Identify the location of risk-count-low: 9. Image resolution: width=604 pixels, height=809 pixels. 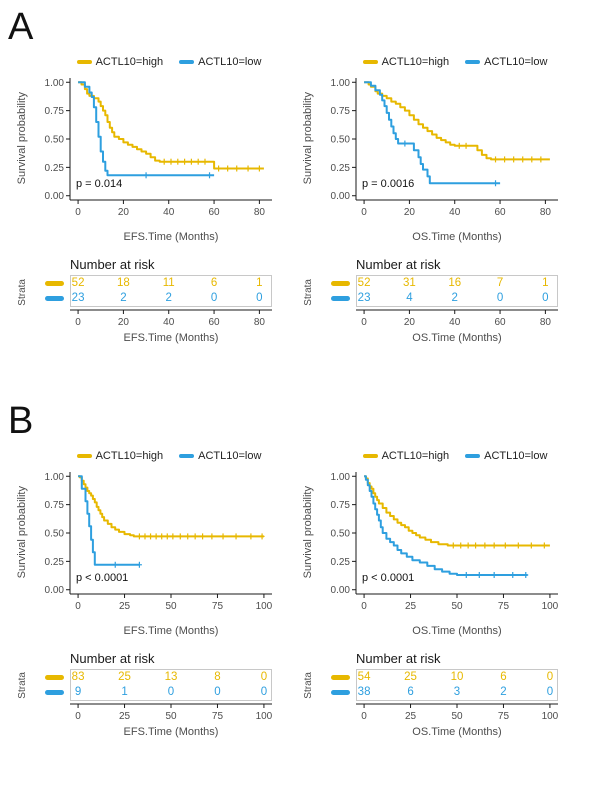
(78, 691).